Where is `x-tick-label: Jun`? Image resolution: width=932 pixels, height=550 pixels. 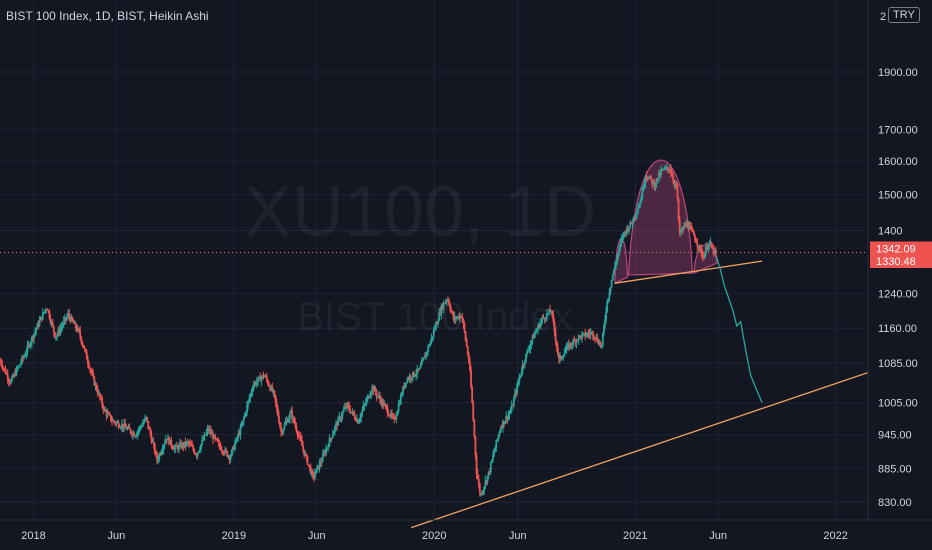
x-tick-label: Jun is located at coordinates (718, 536).